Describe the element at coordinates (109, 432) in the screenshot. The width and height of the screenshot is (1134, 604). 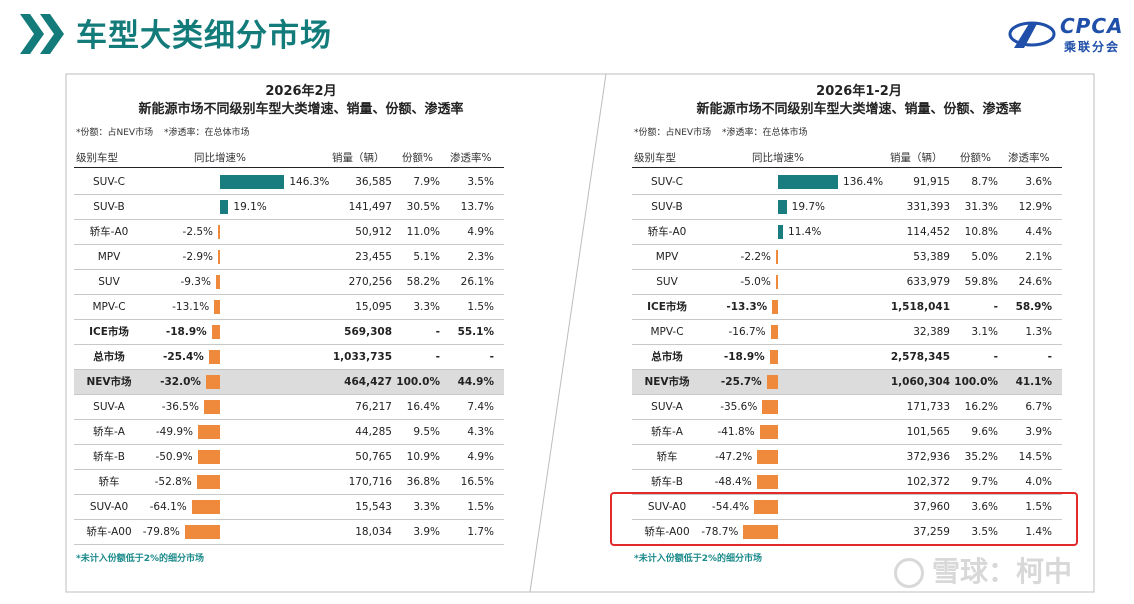
I see `row-type: 轿车-A` at that location.